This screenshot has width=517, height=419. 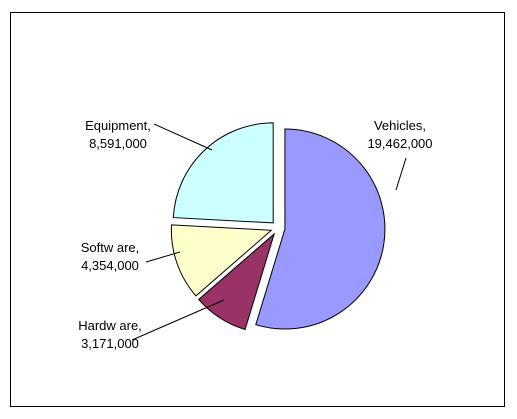 What do you see at coordinates (399, 143) in the screenshot?
I see `data-label-value: 19,462,000` at bounding box center [399, 143].